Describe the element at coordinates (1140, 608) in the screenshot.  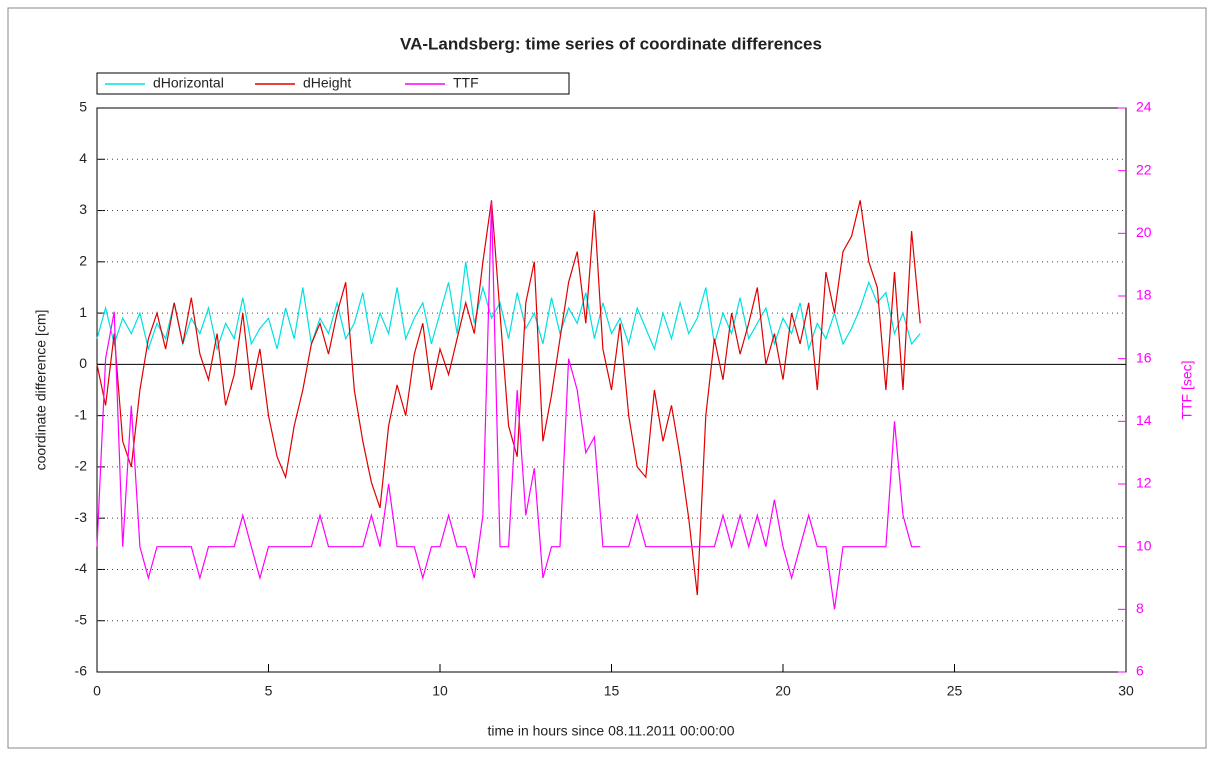
I see `y2-tick-label: 8` at that location.